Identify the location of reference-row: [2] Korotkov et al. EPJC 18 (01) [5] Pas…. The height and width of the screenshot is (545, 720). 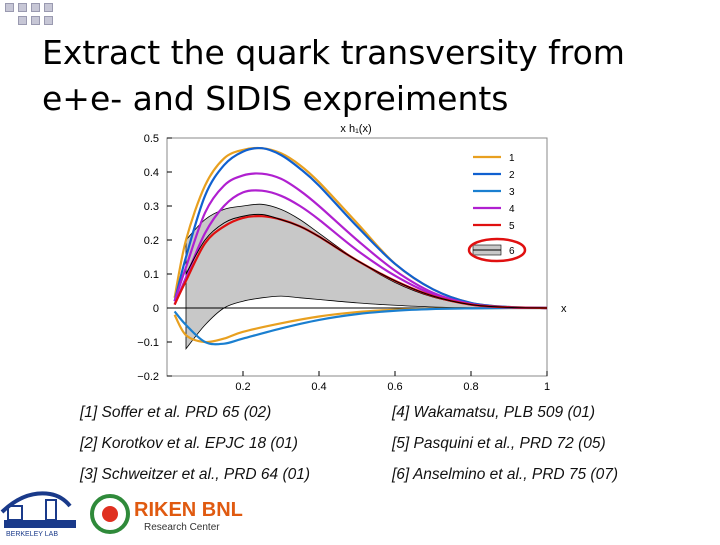
(380, 446).